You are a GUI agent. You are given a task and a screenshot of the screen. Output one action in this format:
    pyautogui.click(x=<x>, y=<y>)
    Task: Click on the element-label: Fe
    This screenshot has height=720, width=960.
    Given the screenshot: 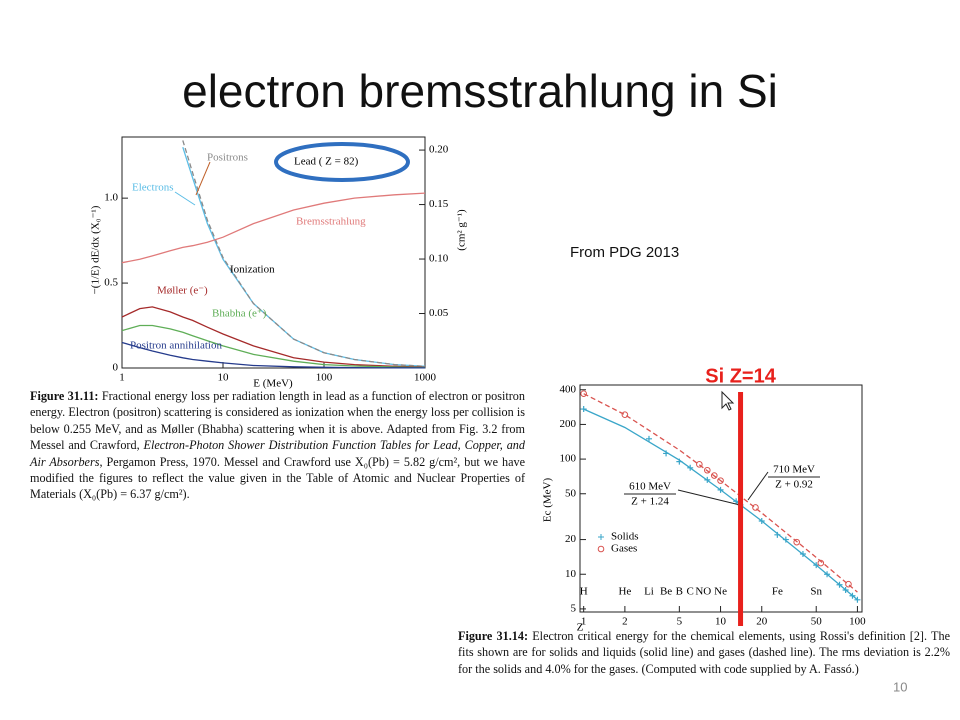 What is the action you would take?
    pyautogui.click(x=777, y=592)
    